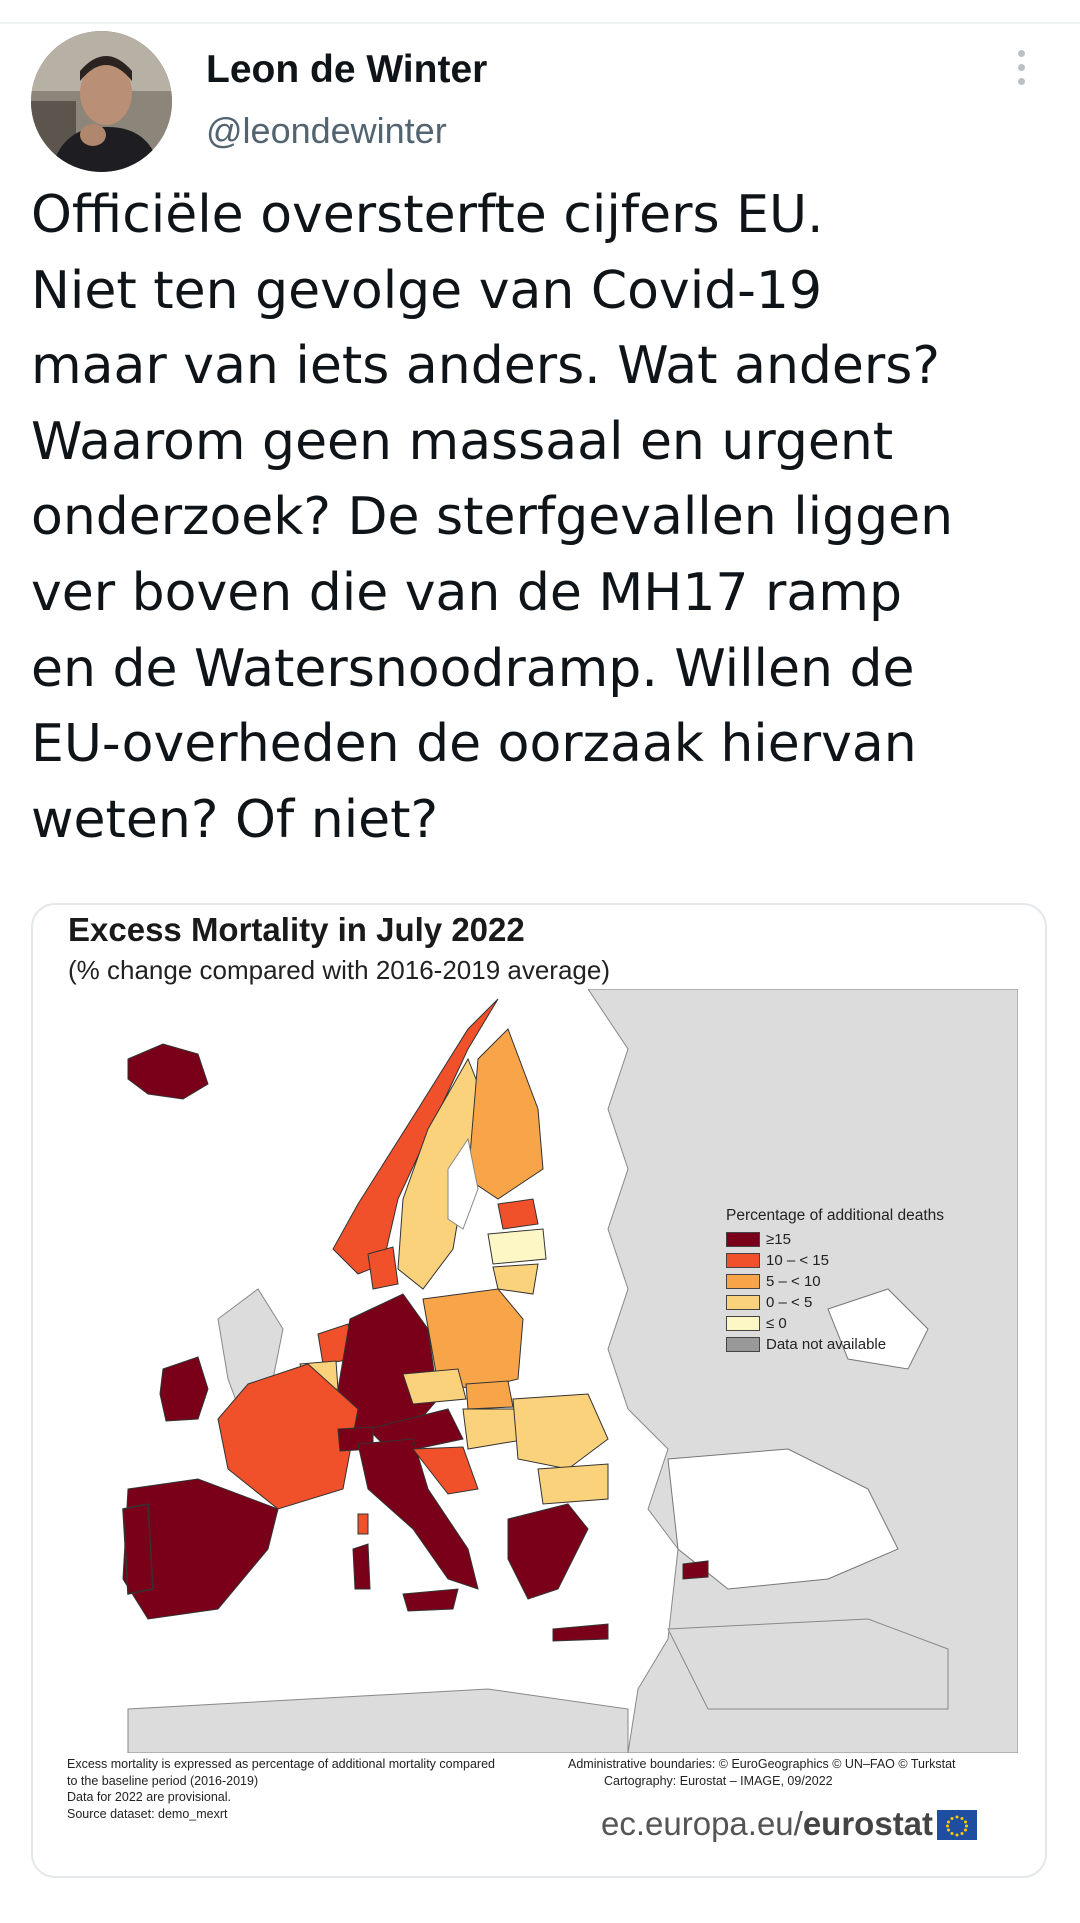 This screenshot has width=1080, height=1923. What do you see at coordinates (540, 23) in the screenshot?
I see `top-divider` at bounding box center [540, 23].